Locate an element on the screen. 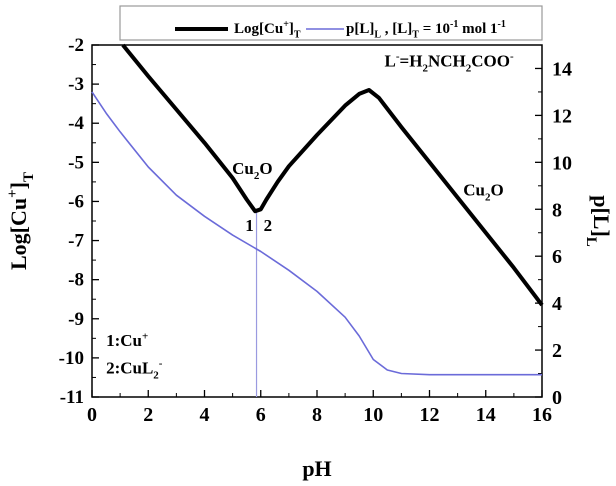 This screenshot has height=486, width=616. y-left-tick-label: -5 is located at coordinates (76, 162).